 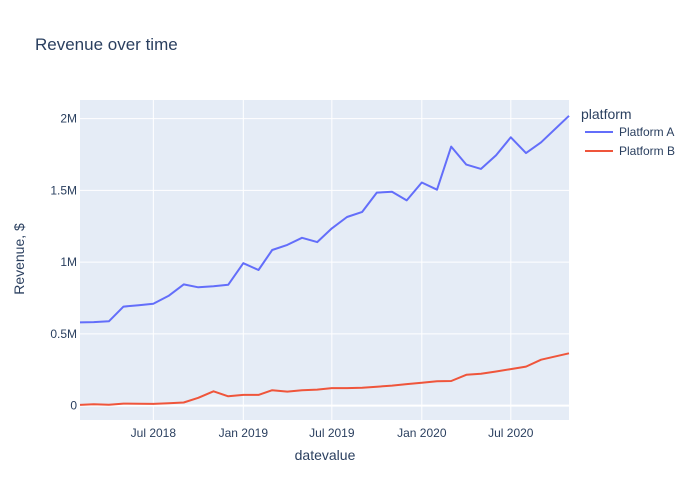 I want to click on y-axis-ticks: 0 0.5M 1M 1.5M 2M, so click(x=63, y=262).